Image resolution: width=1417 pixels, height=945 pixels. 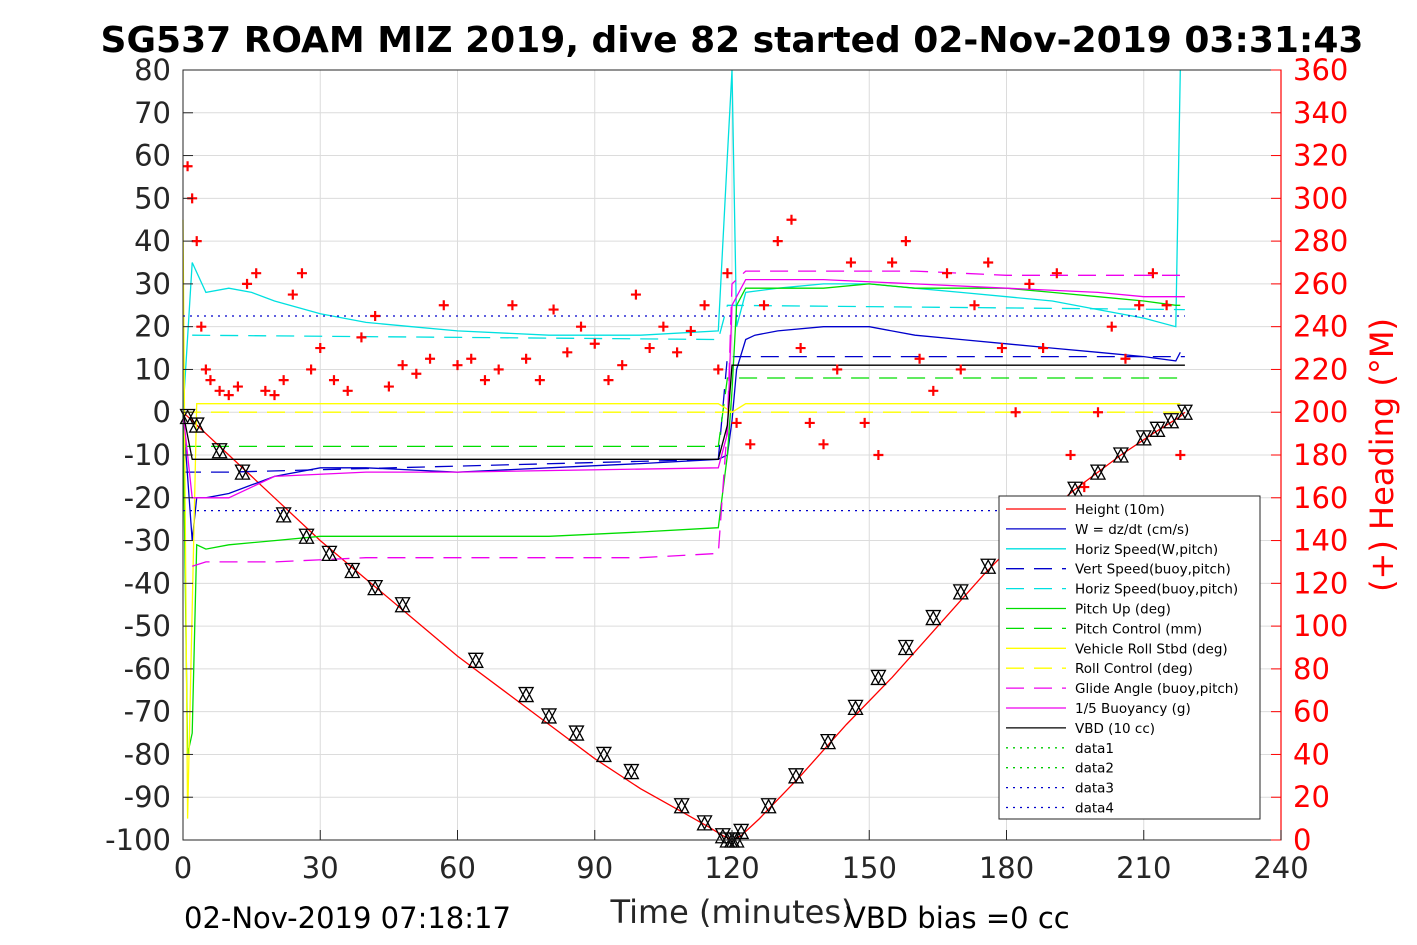 What do you see at coordinates (1320, 412) in the screenshot?
I see `y-right-tick-label: 200` at bounding box center [1320, 412].